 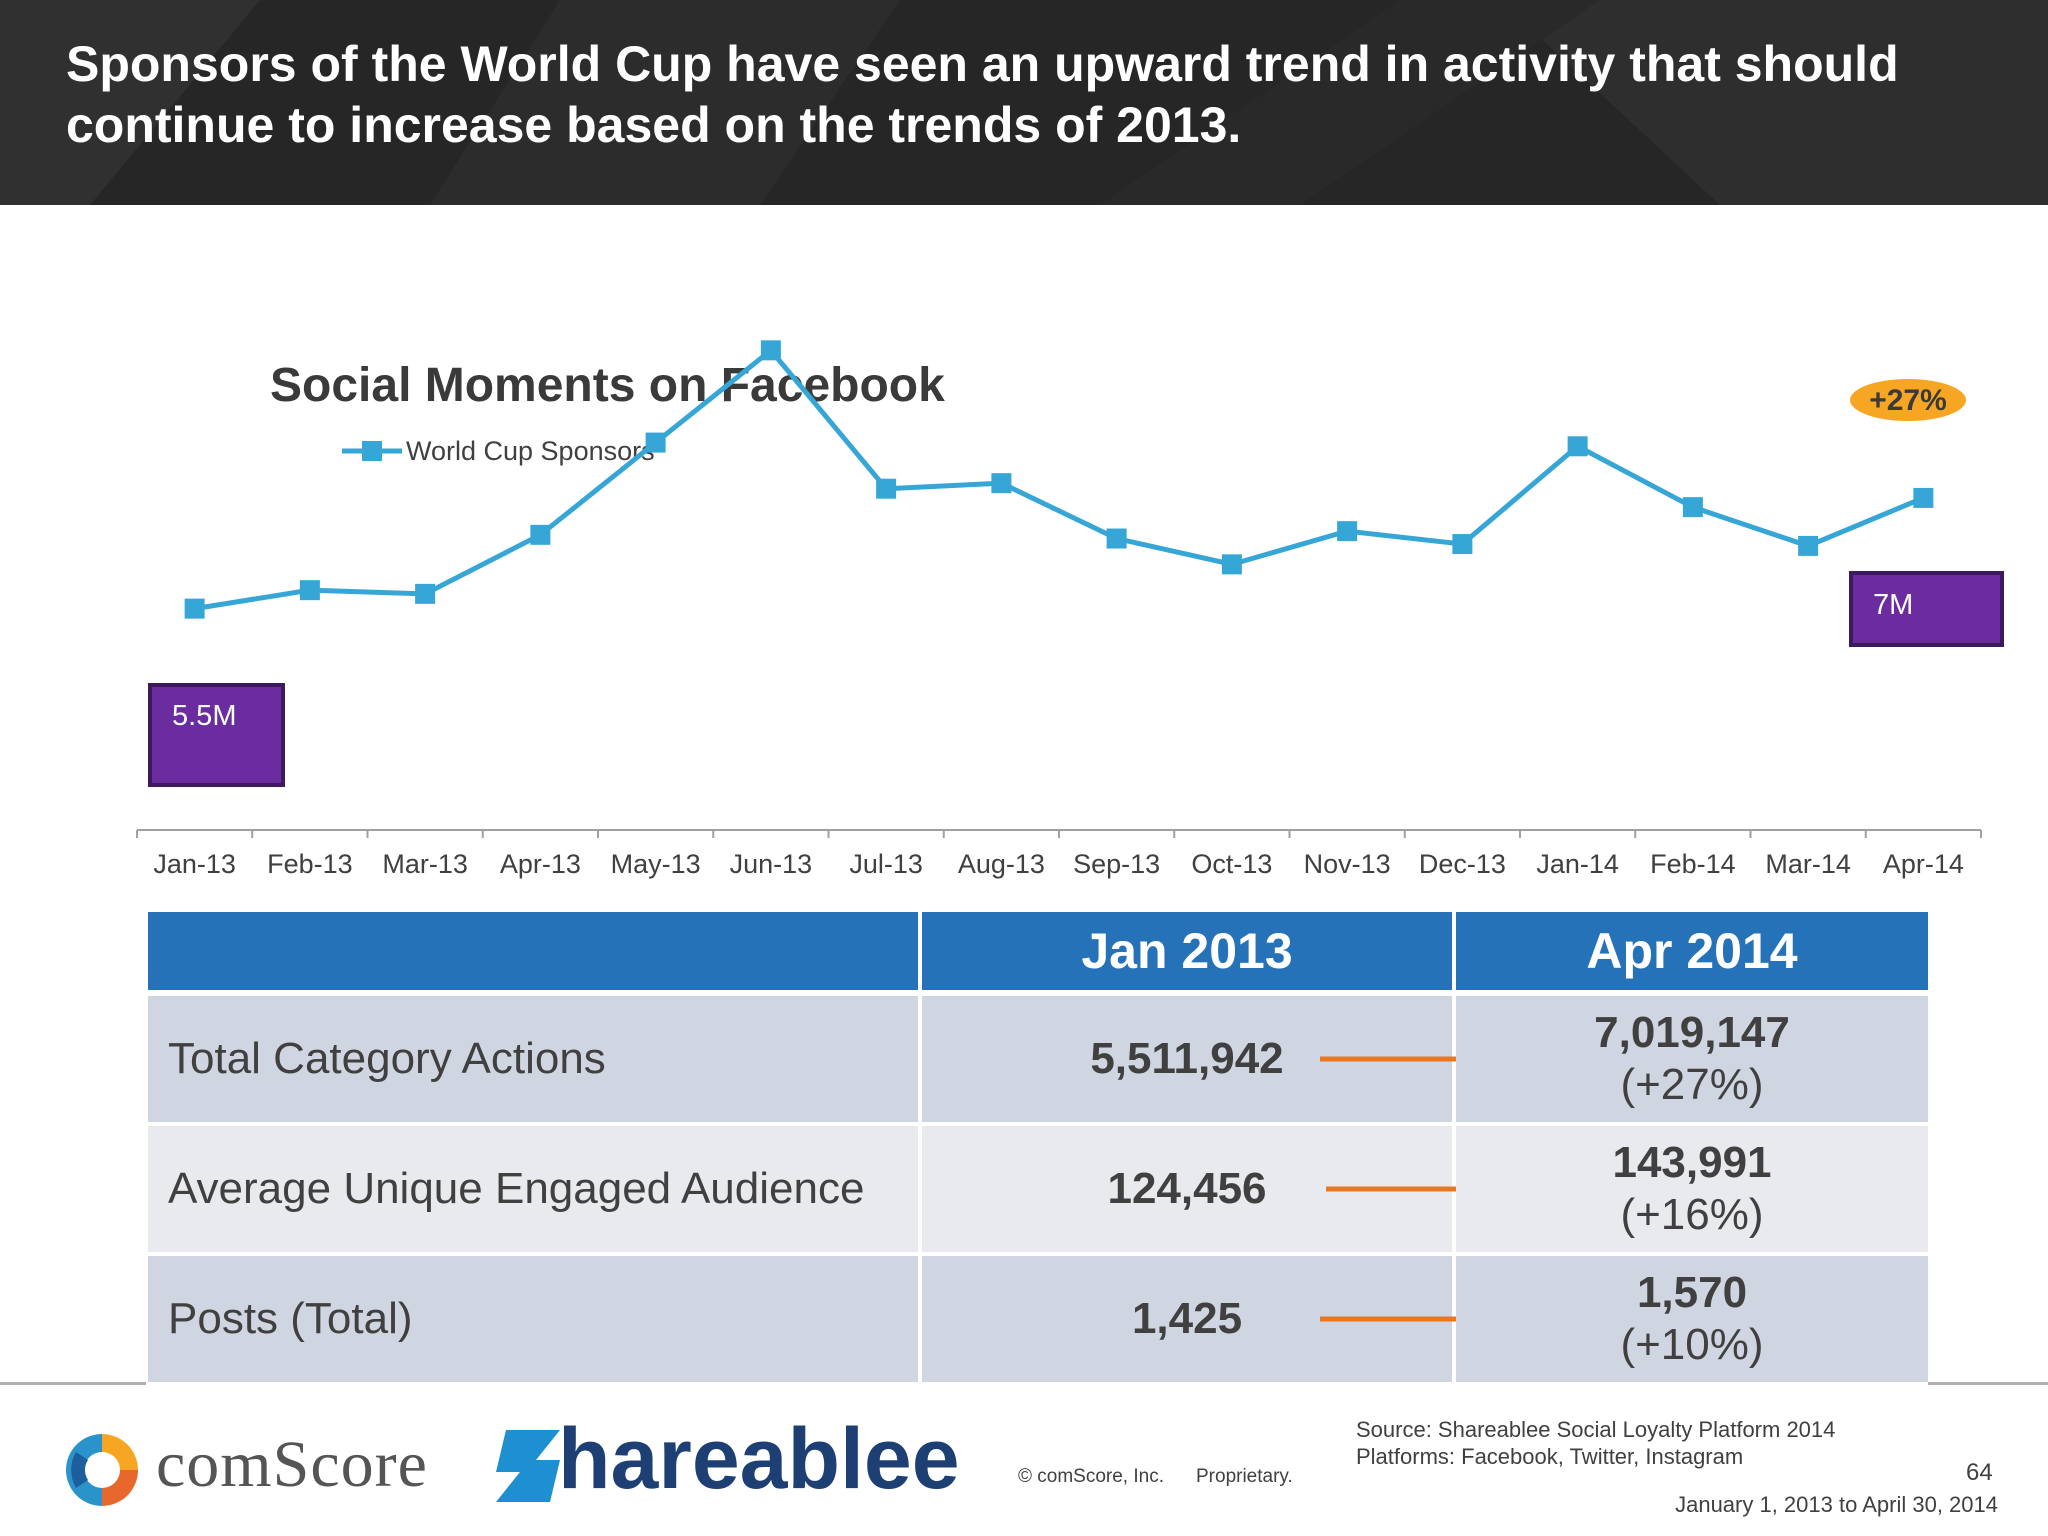 I want to click on jan-value: 1,425, so click(x=1187, y=1318).